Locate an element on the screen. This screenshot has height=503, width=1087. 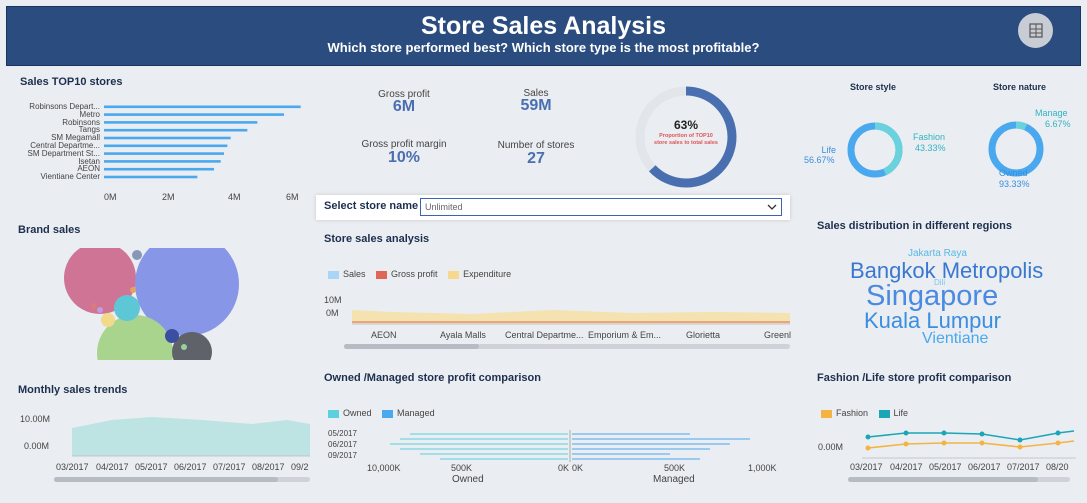
om-ytick: 06/2017 is located at coordinates (342, 444).